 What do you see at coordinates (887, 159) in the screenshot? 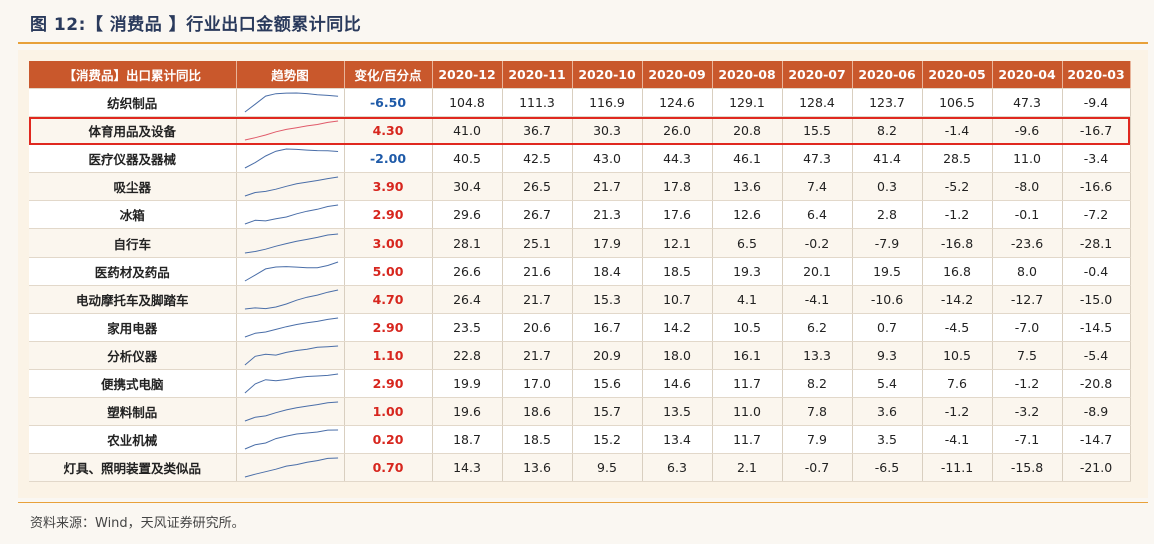
I see `row-month-value: 41.4` at bounding box center [887, 159].